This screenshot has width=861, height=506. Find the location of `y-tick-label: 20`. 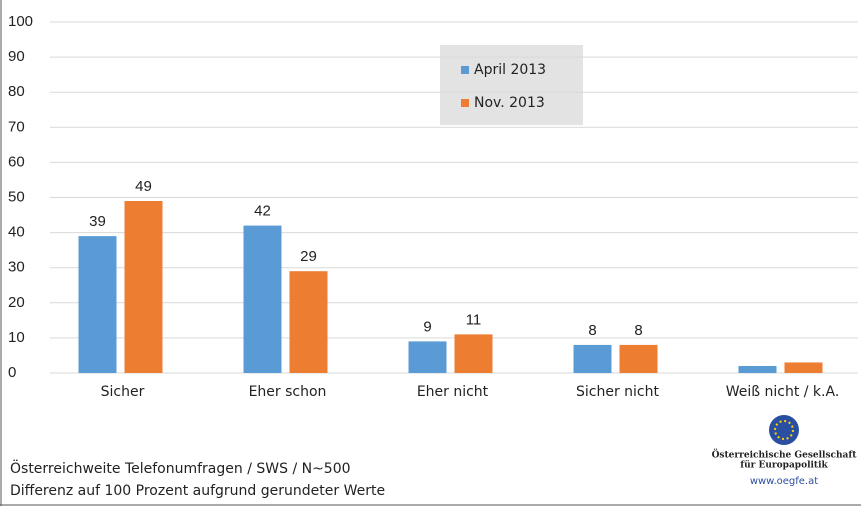

y-tick-label: 20 is located at coordinates (16, 302).